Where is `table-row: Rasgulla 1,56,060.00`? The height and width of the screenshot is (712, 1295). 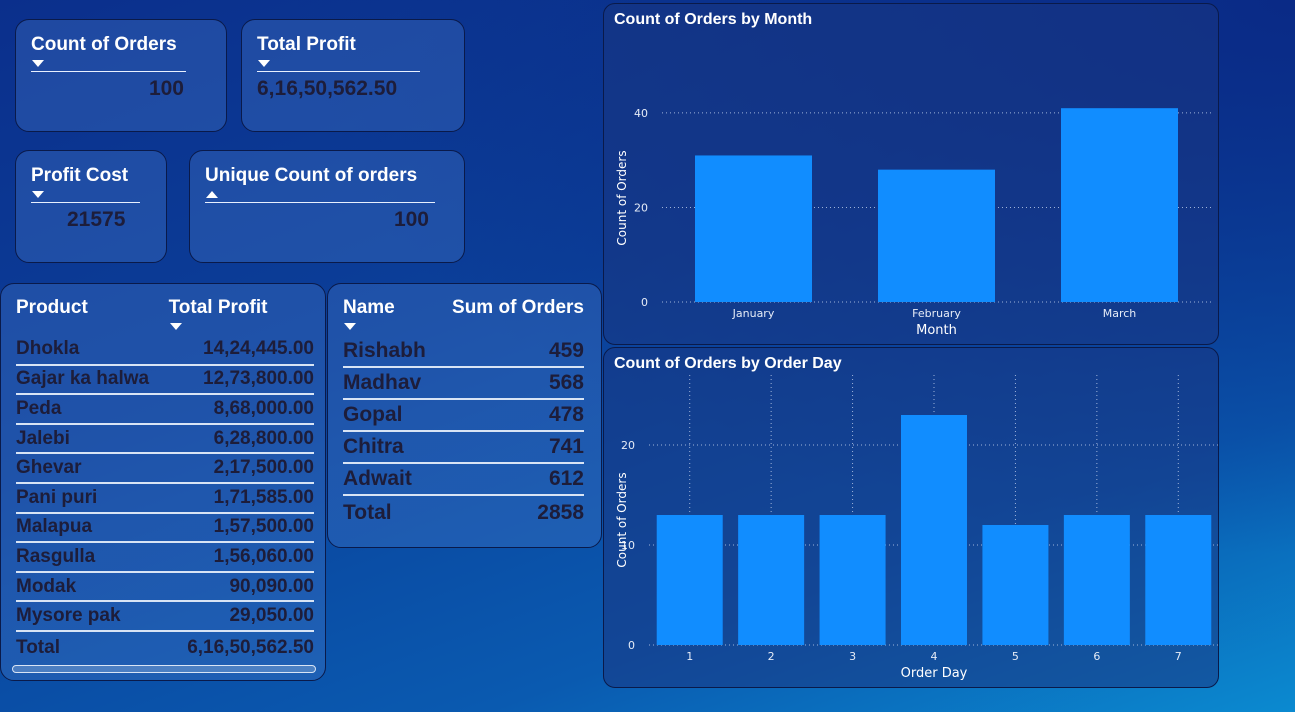
table-row: Rasgulla 1,56,060.00 is located at coordinates (165, 557).